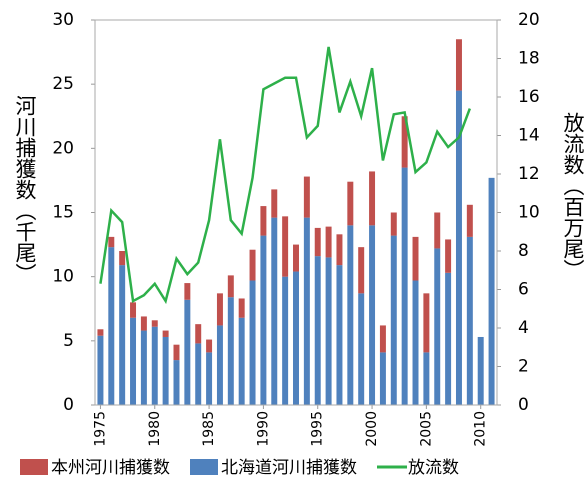 This screenshot has width=588, height=491. What do you see at coordinates (529, 59) in the screenshot?
I see `y2-tick-label: 18` at bounding box center [529, 59].